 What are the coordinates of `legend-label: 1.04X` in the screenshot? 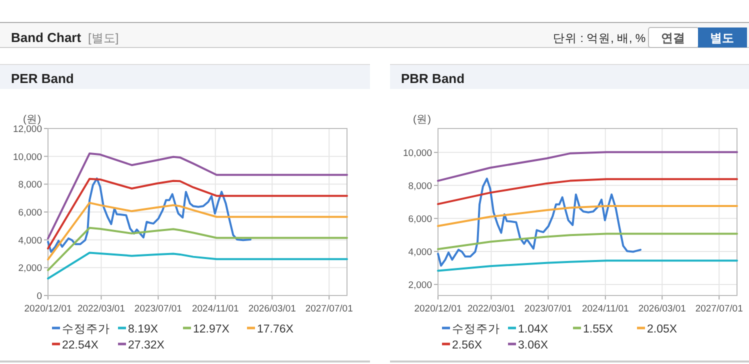 It's located at (533, 330).